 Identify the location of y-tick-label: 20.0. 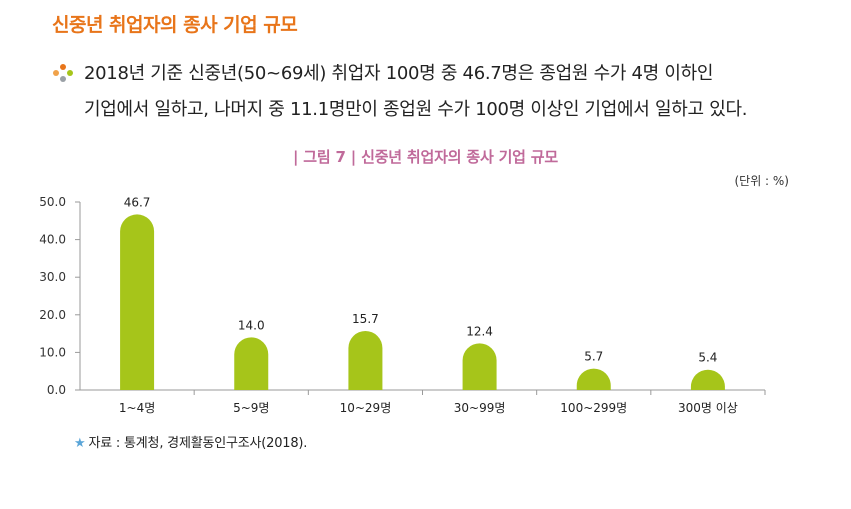
(52, 315).